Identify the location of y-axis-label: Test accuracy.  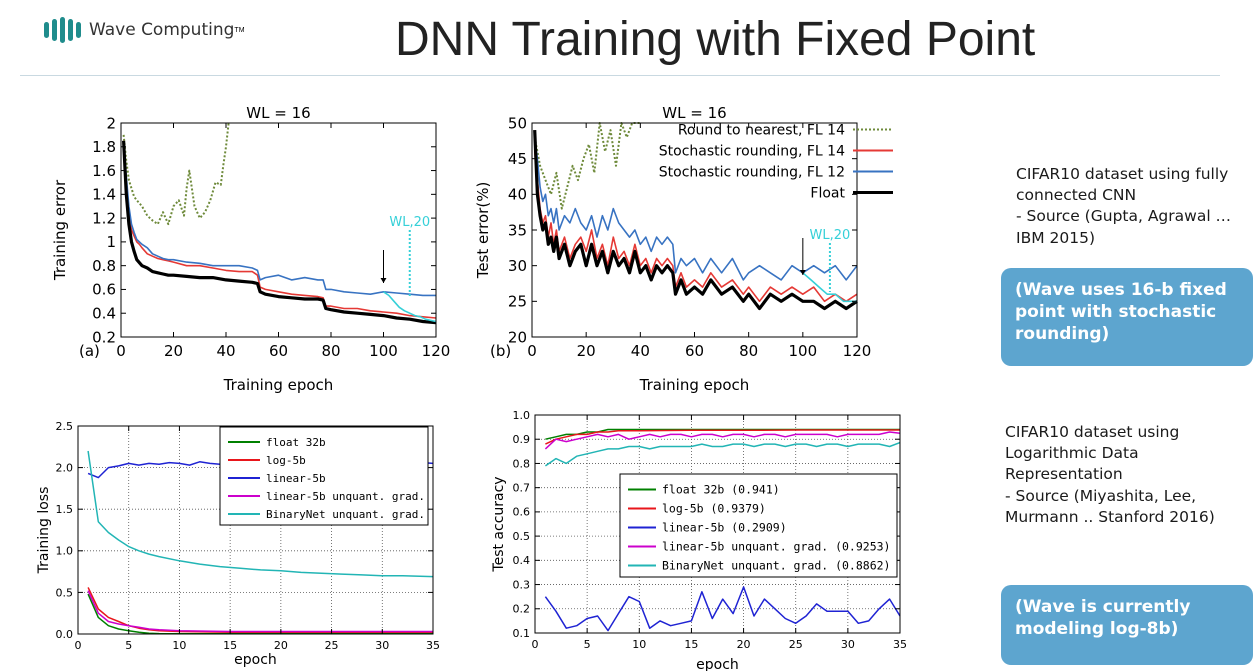
(499, 524).